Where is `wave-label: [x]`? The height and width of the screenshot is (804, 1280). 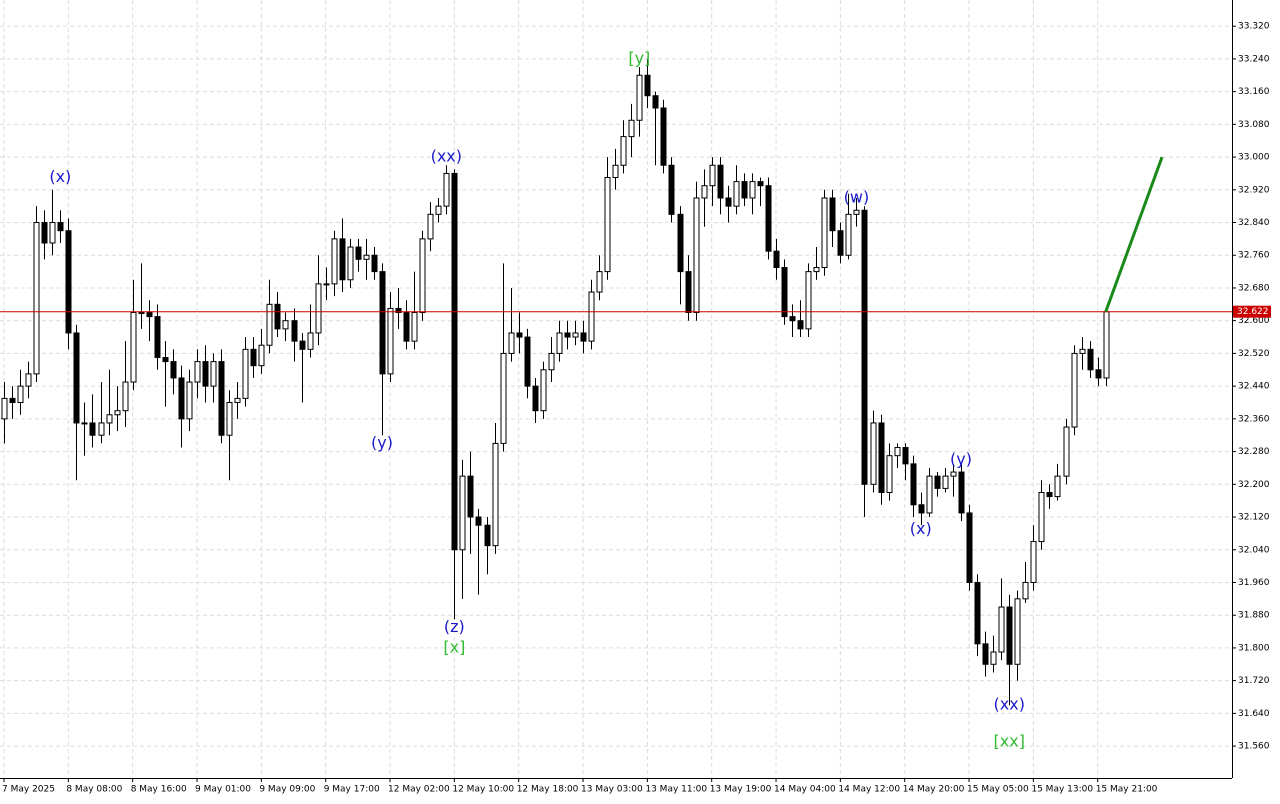
wave-label: [x] is located at coordinates (454, 646).